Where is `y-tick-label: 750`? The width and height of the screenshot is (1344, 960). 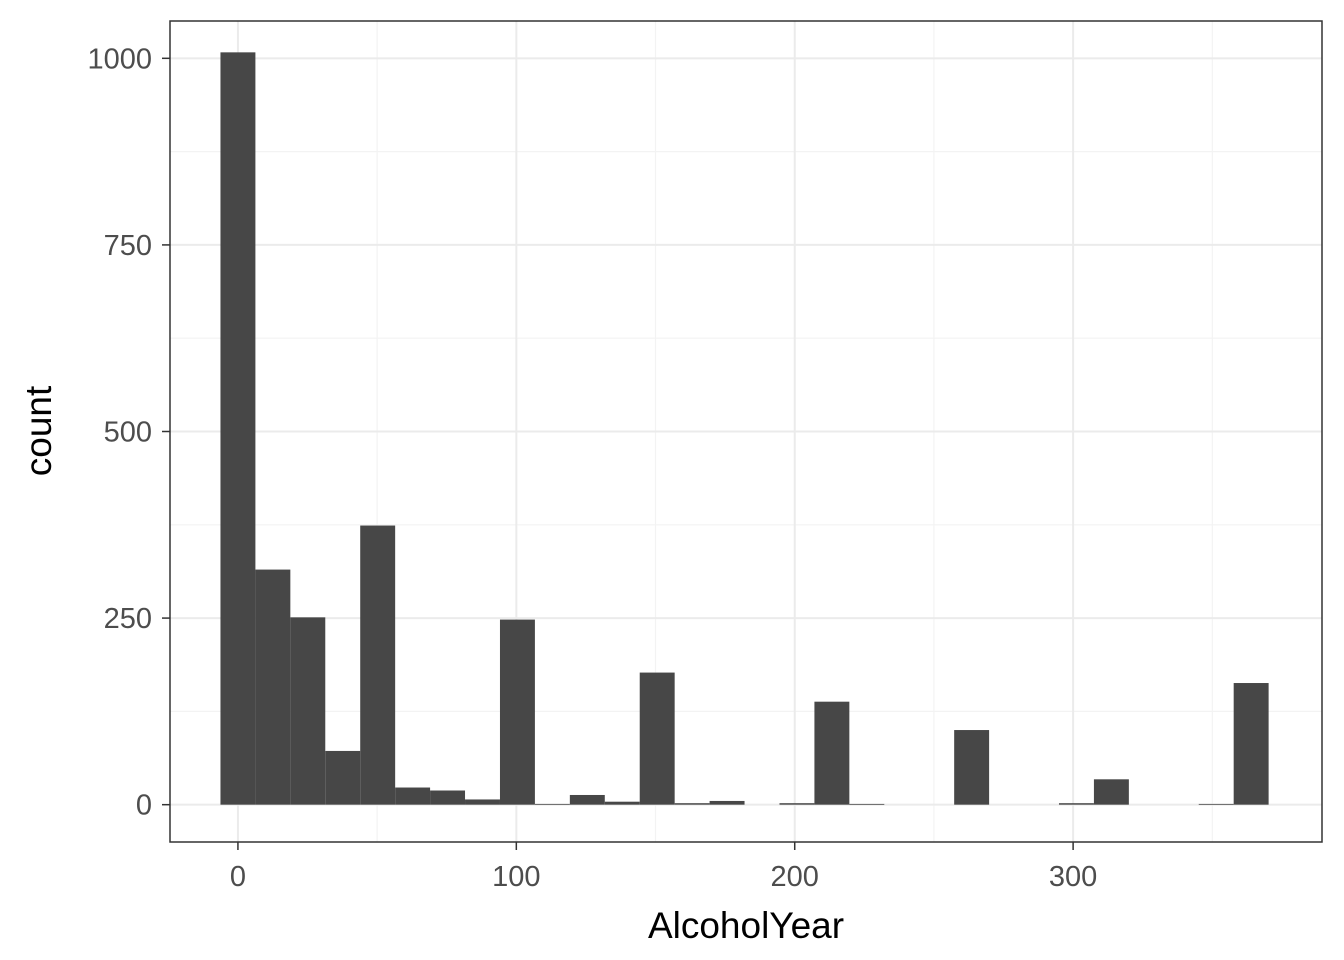
y-tick-label: 750 is located at coordinates (128, 246).